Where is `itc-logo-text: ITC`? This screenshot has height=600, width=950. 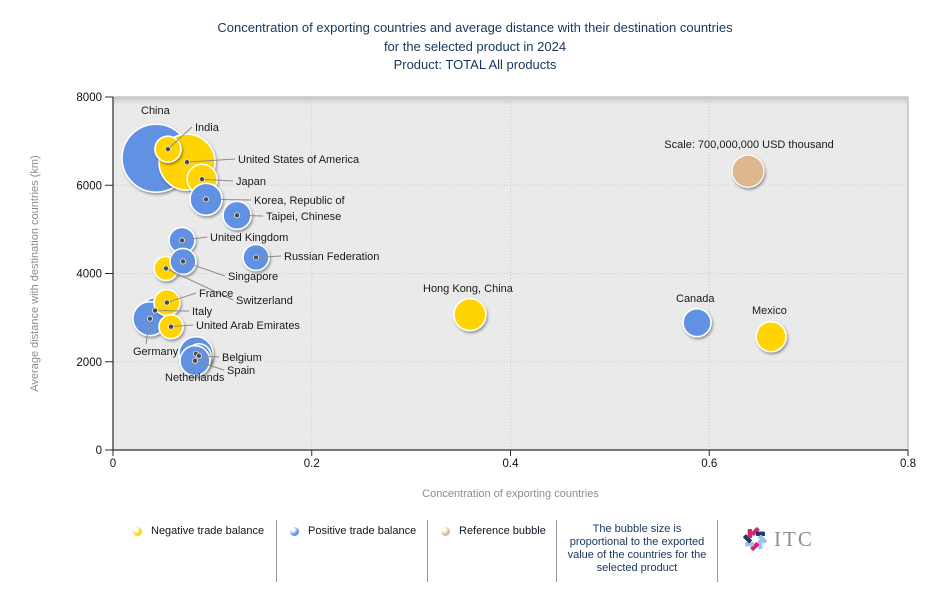
itc-logo-text: ITC is located at coordinates (794, 538).